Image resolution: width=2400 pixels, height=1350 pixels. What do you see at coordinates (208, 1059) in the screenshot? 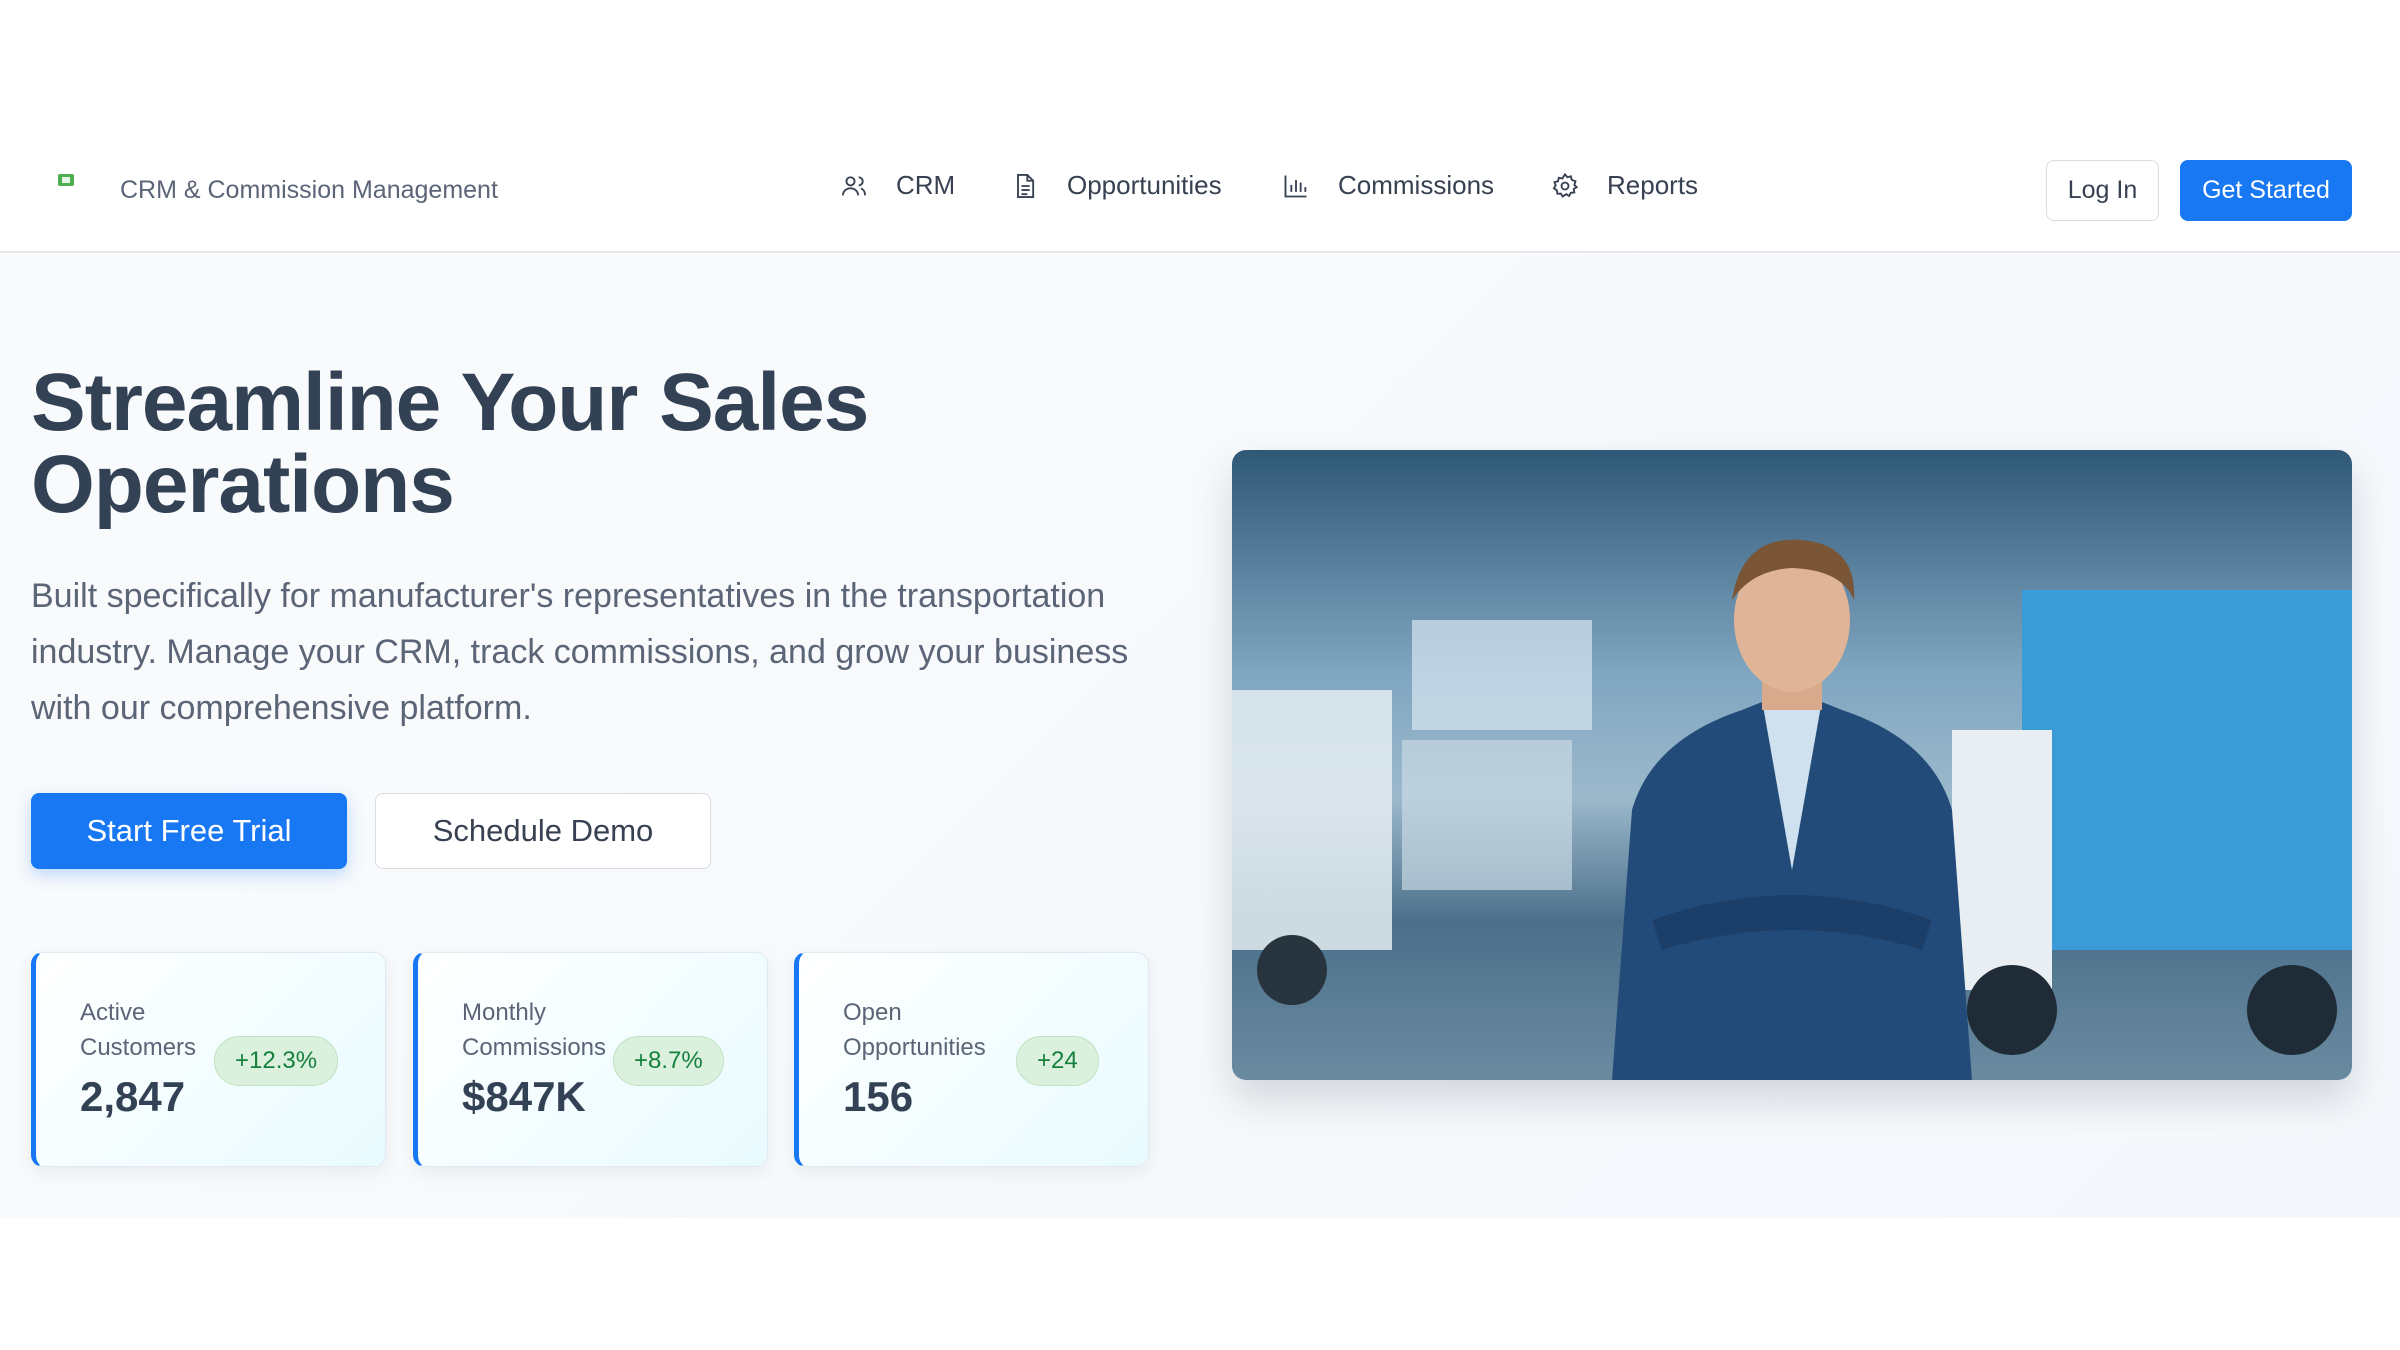
I see `stat-card-active-customers: Active Customers 2,847 +12.3%` at bounding box center [208, 1059].